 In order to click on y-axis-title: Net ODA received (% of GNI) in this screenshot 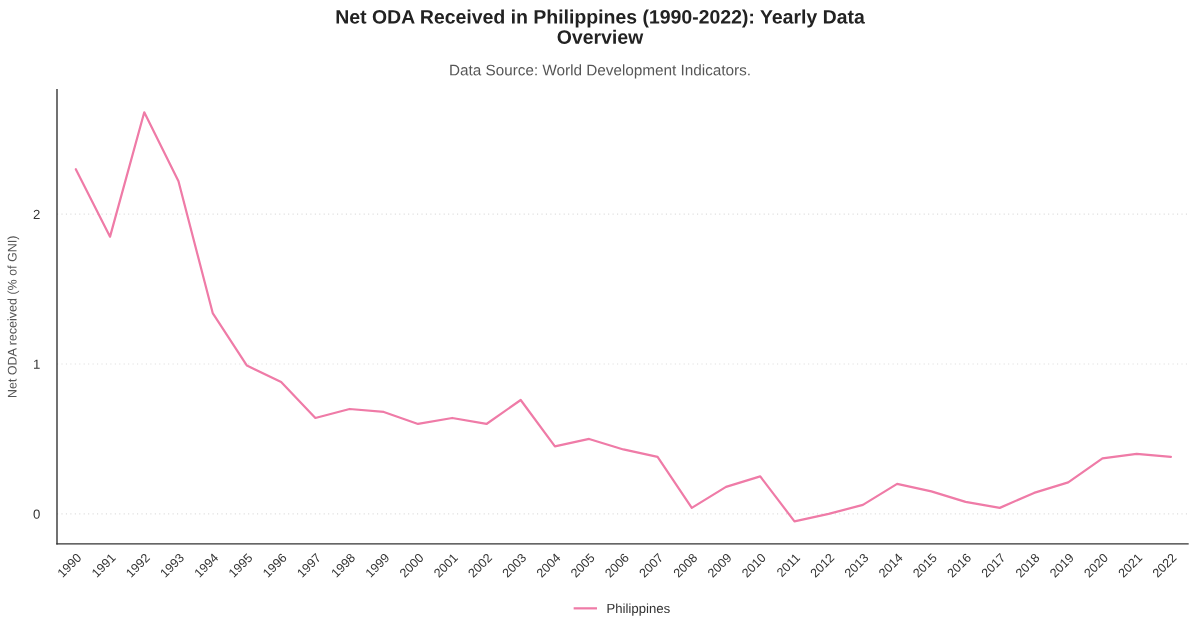, I will do `click(13, 317)`.